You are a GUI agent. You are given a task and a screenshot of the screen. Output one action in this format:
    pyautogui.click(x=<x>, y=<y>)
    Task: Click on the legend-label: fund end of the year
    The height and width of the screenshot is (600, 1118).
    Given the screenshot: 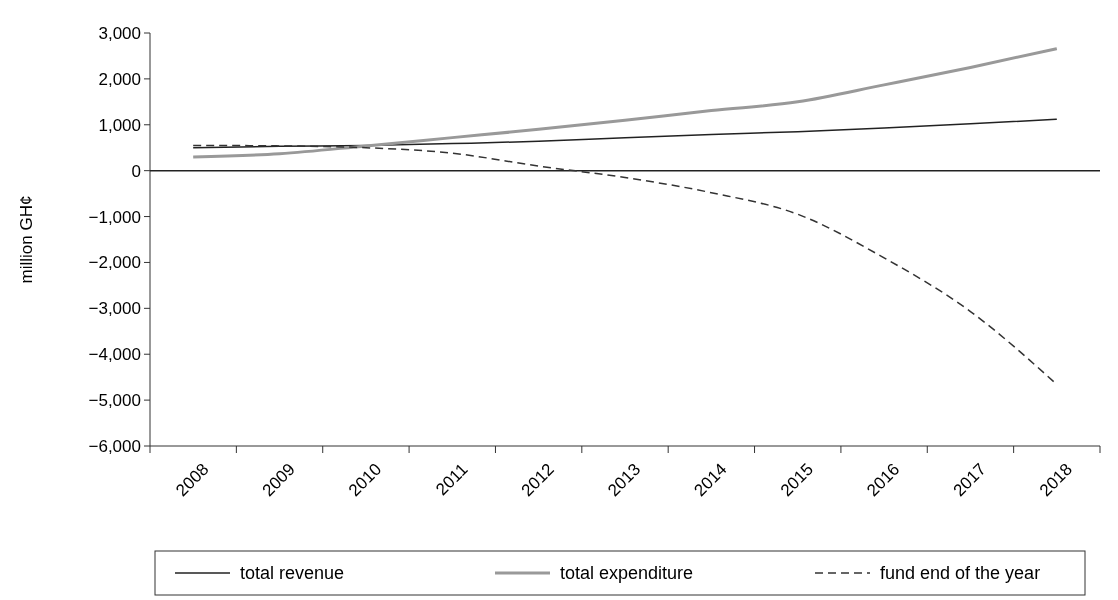 What is the action you would take?
    pyautogui.click(x=960, y=573)
    